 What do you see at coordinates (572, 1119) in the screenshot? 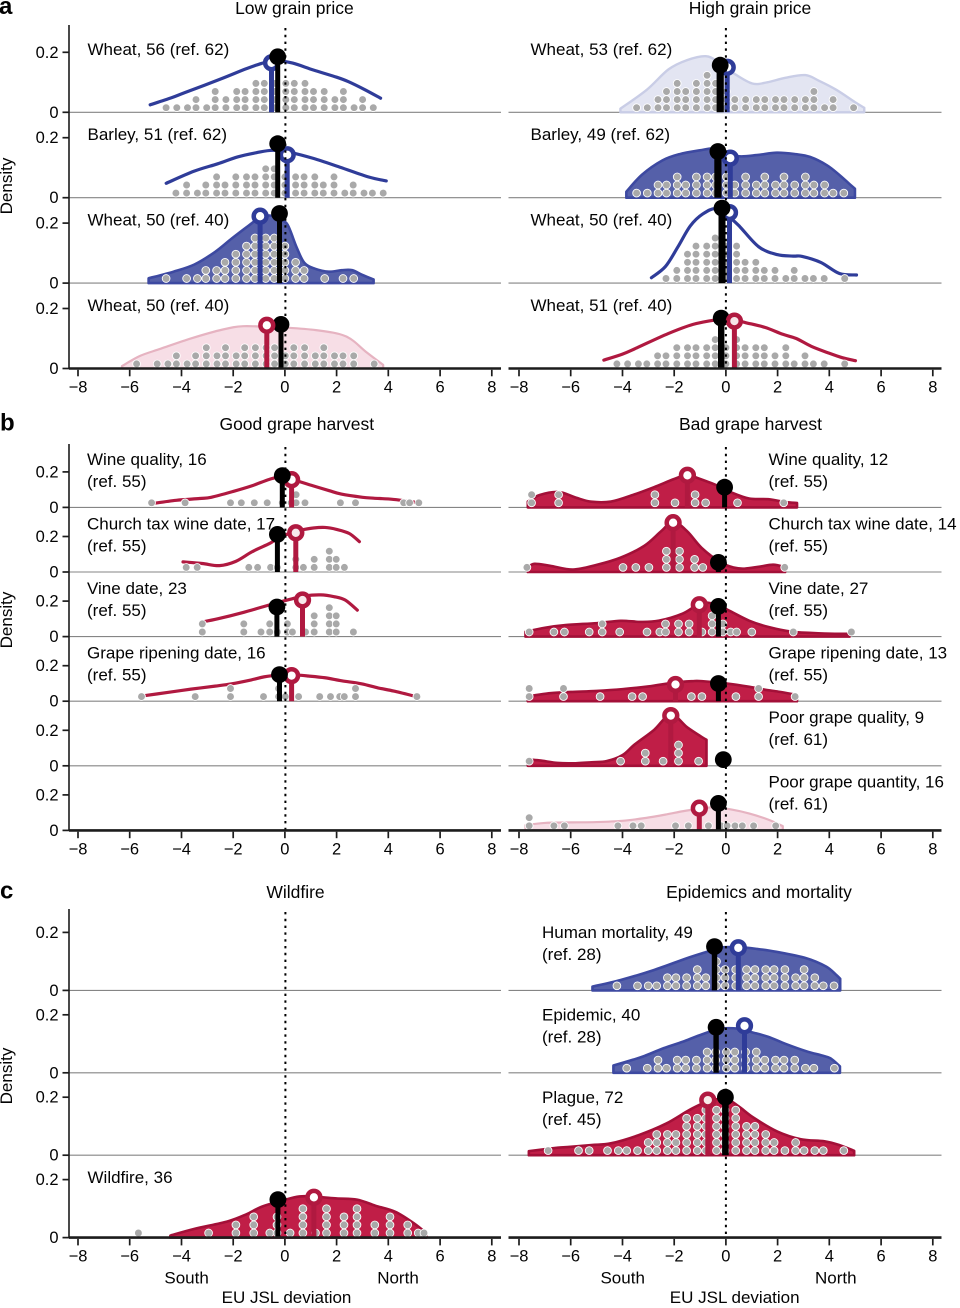
I see `svg-text: (ref. 45)` at bounding box center [572, 1119].